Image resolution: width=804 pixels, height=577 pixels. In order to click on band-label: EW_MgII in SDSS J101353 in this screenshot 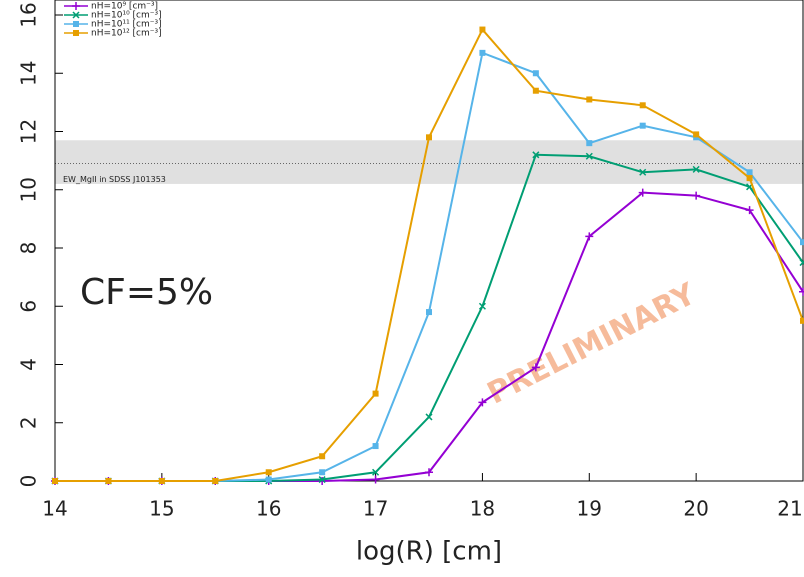, I will do `click(114, 179)`.